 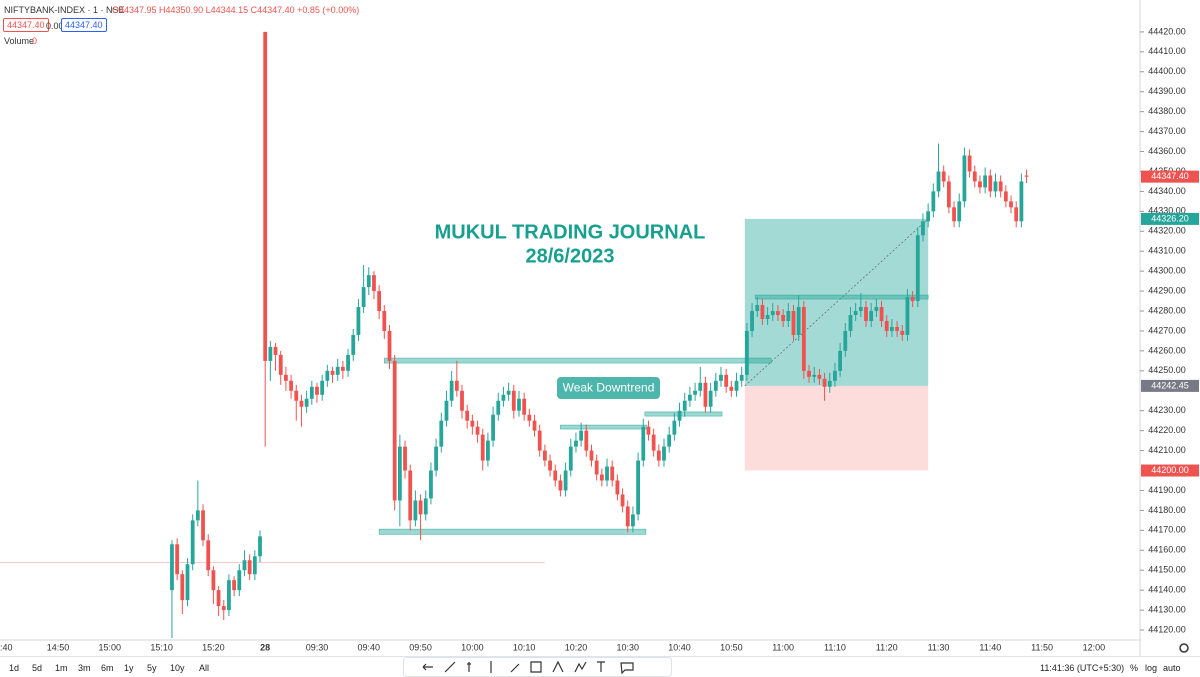 I want to click on chart-subtitle: 28/6/2023, so click(x=570, y=256).